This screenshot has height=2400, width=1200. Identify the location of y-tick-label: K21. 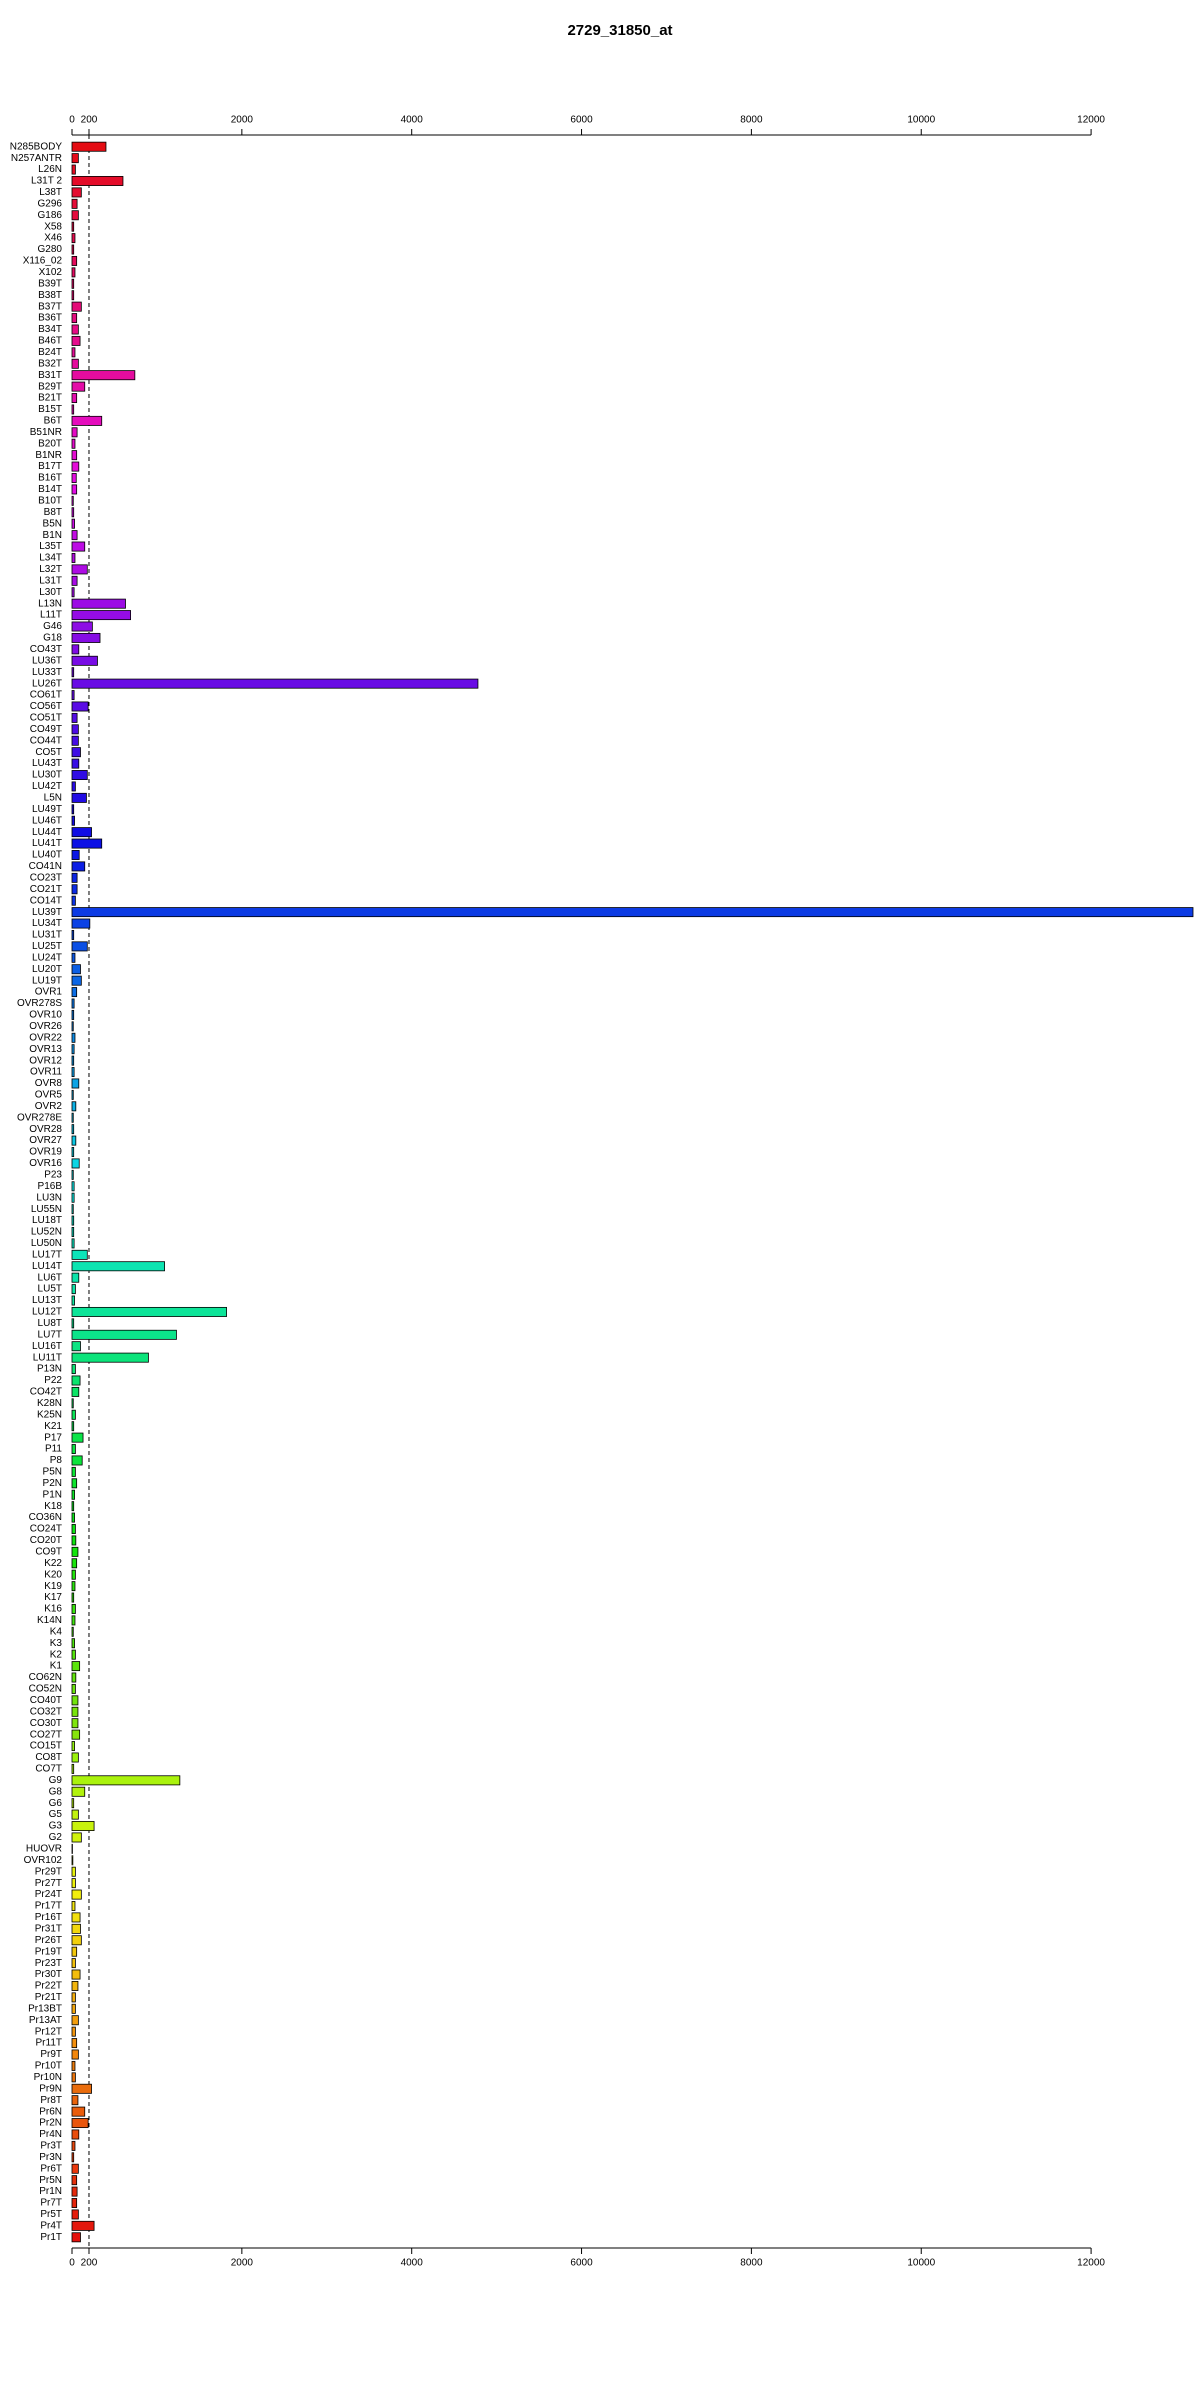
(53, 1426).